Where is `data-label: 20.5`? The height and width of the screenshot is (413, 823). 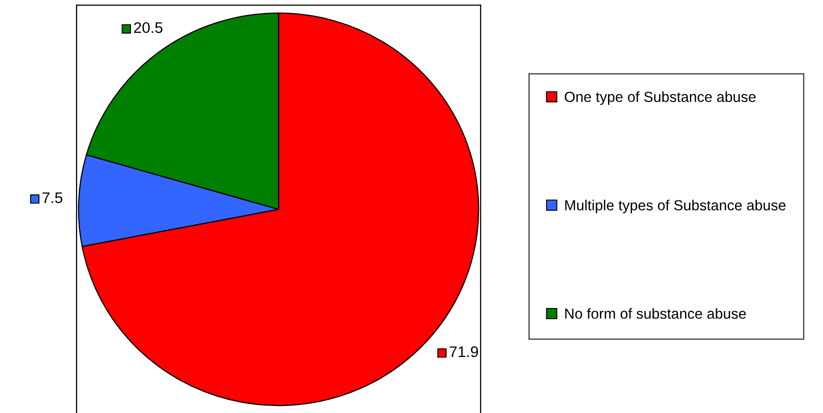
data-label: 20.5 is located at coordinates (148, 28).